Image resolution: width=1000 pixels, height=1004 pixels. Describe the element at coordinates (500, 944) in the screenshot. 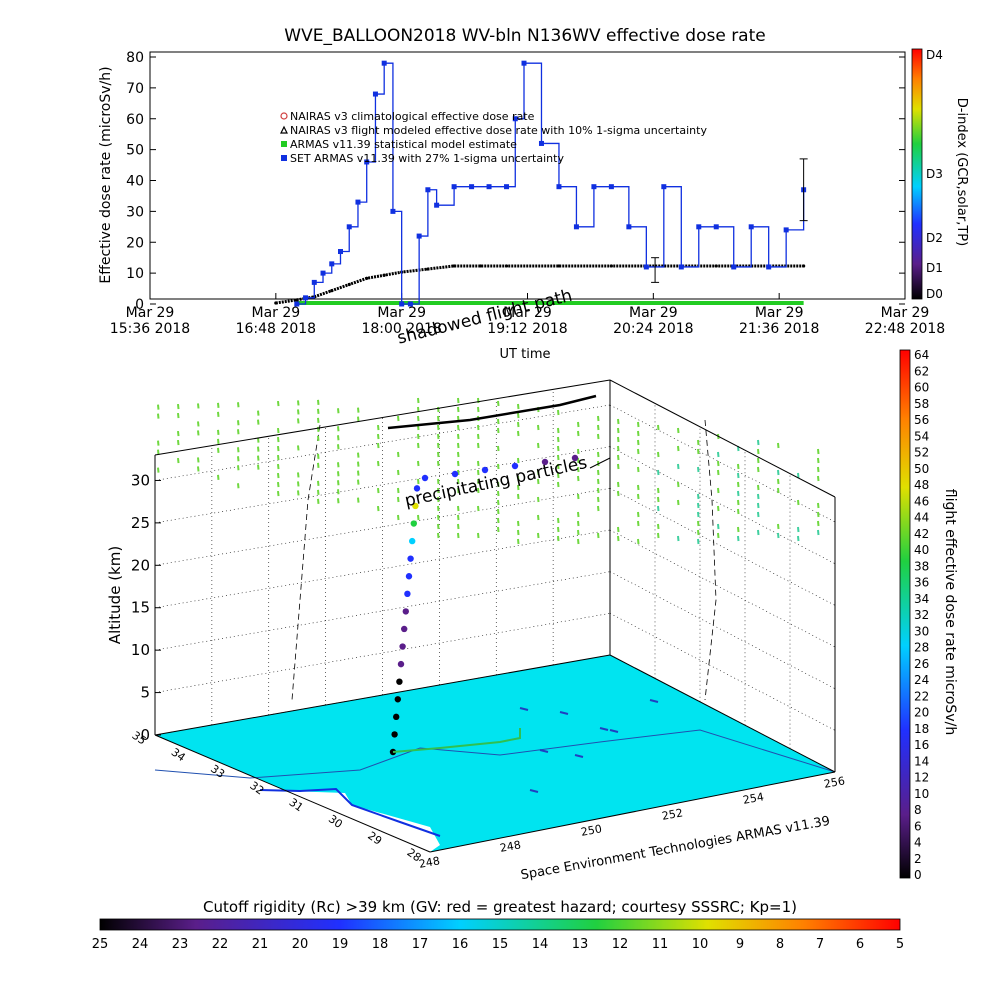

I see `rc-tick-label: 15` at that location.